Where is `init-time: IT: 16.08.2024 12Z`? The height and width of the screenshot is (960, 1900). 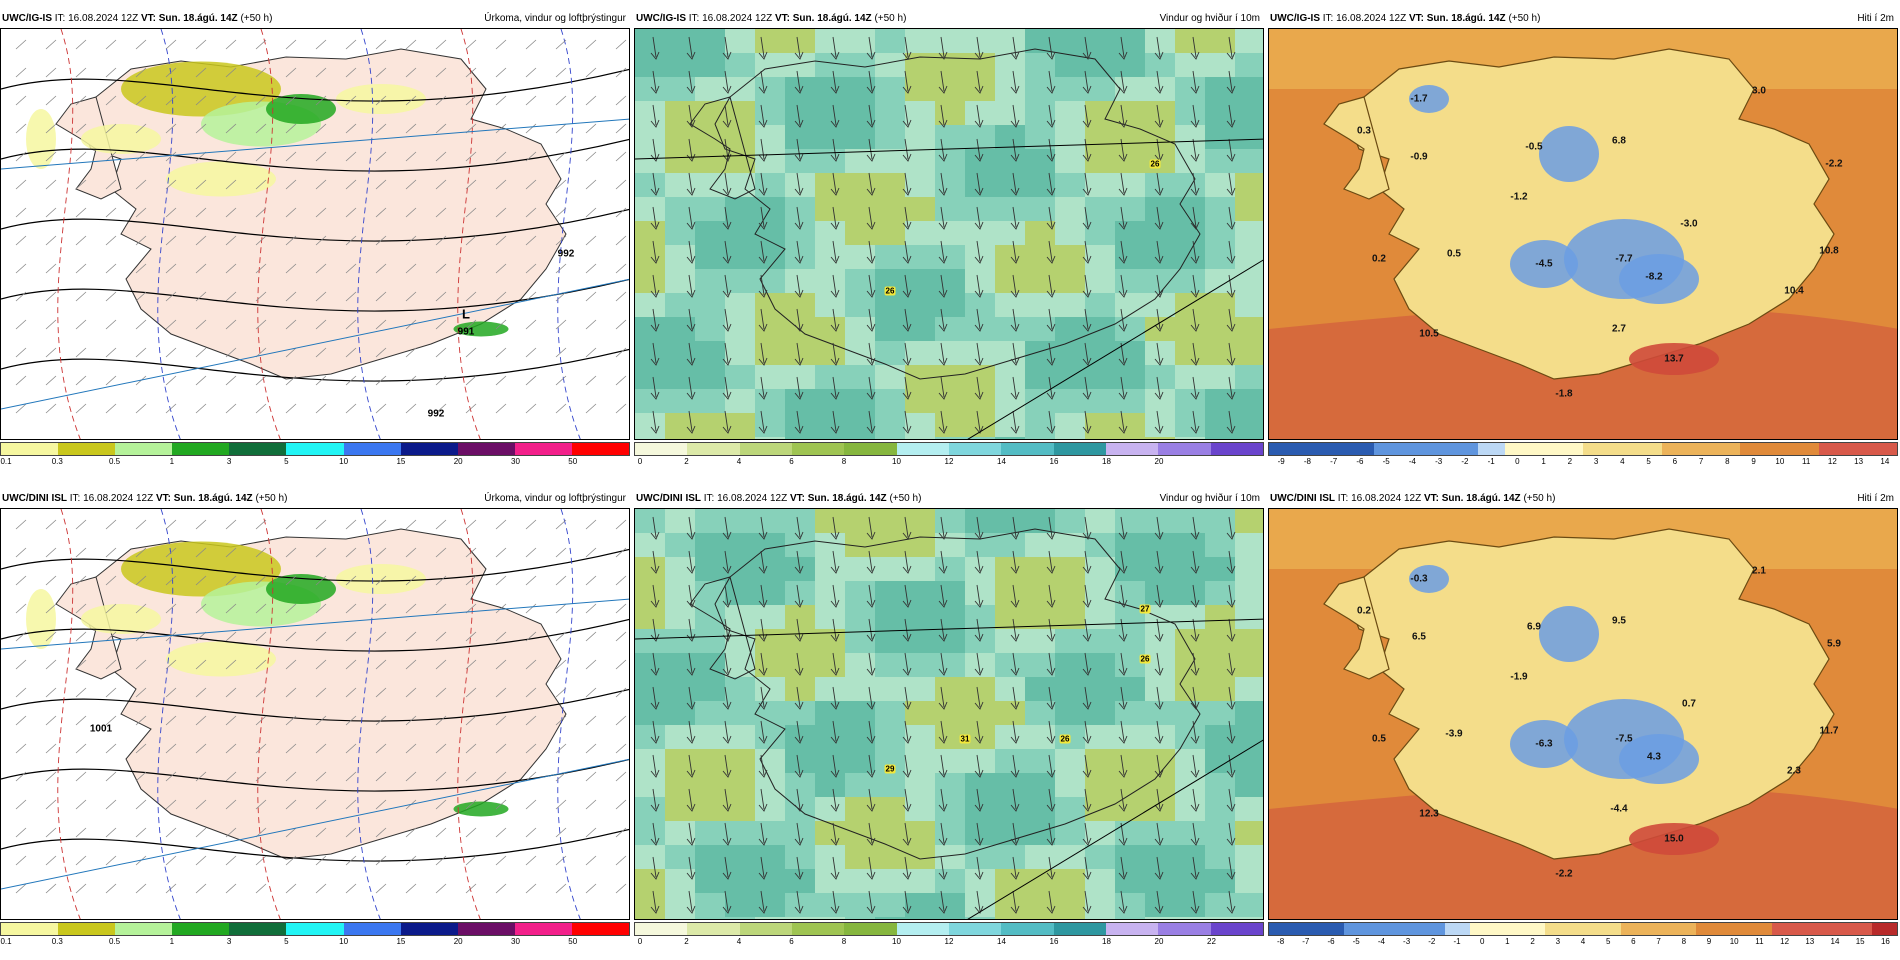
init-time: IT: 16.08.2024 12Z is located at coordinates (96, 18).